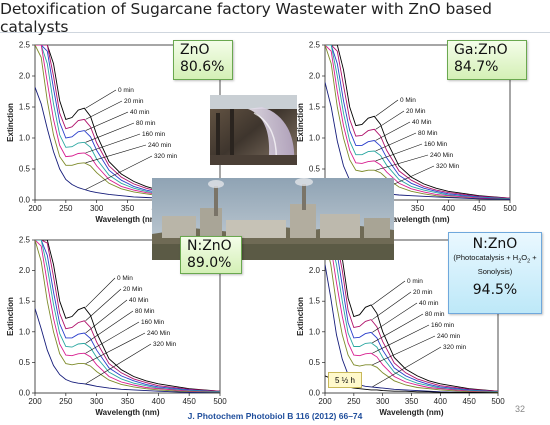 Image resolution: width=550 pixels, height=425 pixels. What do you see at coordinates (154, 134) in the screenshot?
I see `series-label: 160 min` at bounding box center [154, 134].